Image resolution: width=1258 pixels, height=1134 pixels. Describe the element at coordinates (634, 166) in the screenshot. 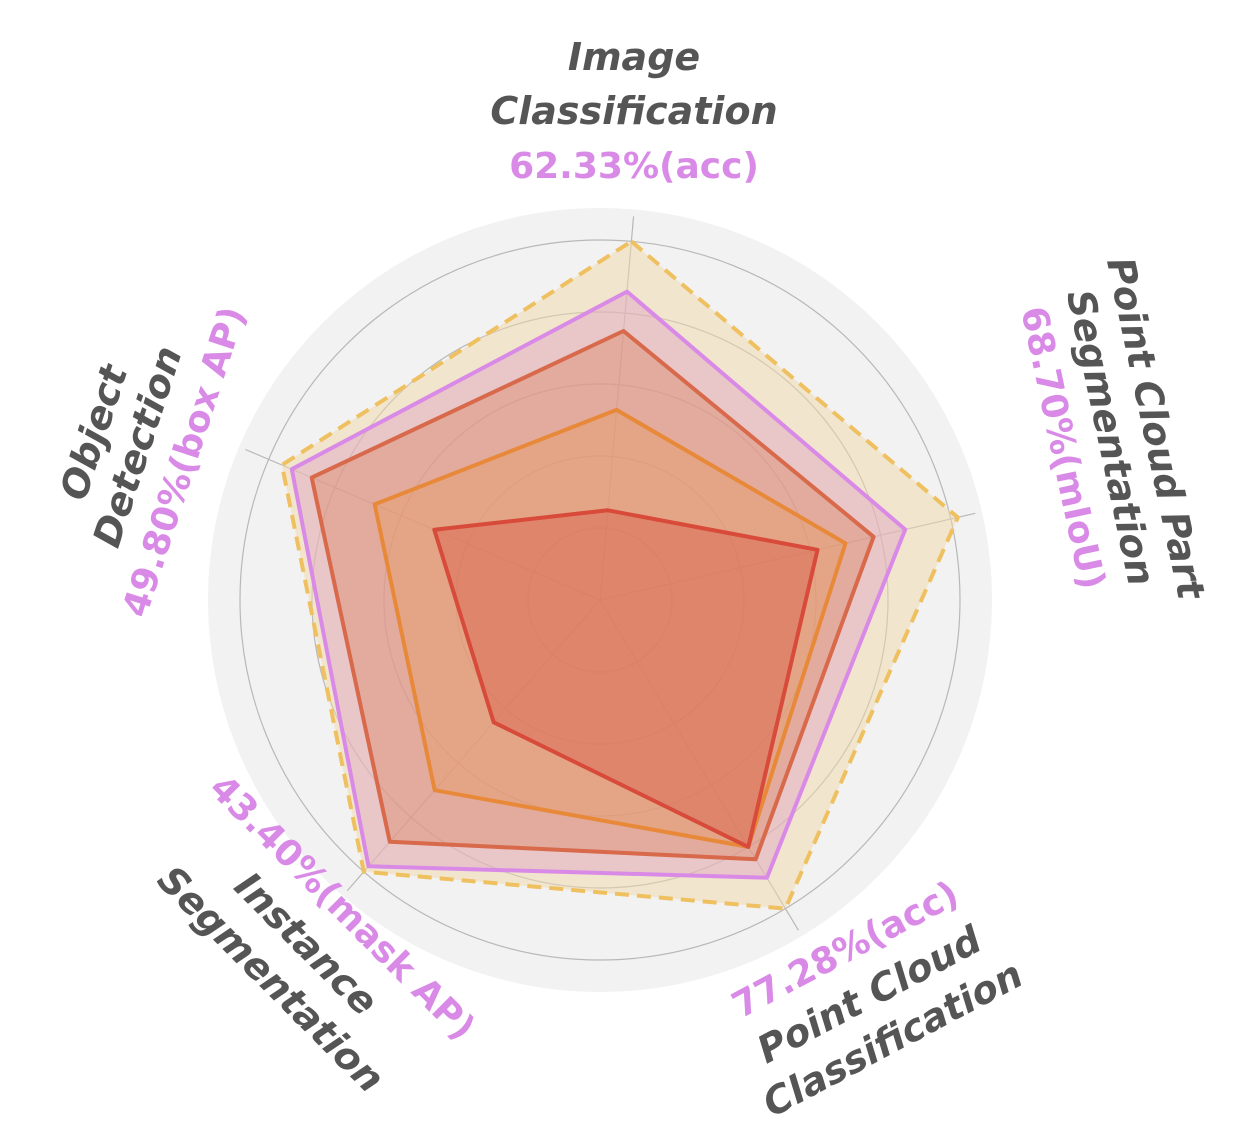

I see `axis-score: 62.33%(acc)` at that location.